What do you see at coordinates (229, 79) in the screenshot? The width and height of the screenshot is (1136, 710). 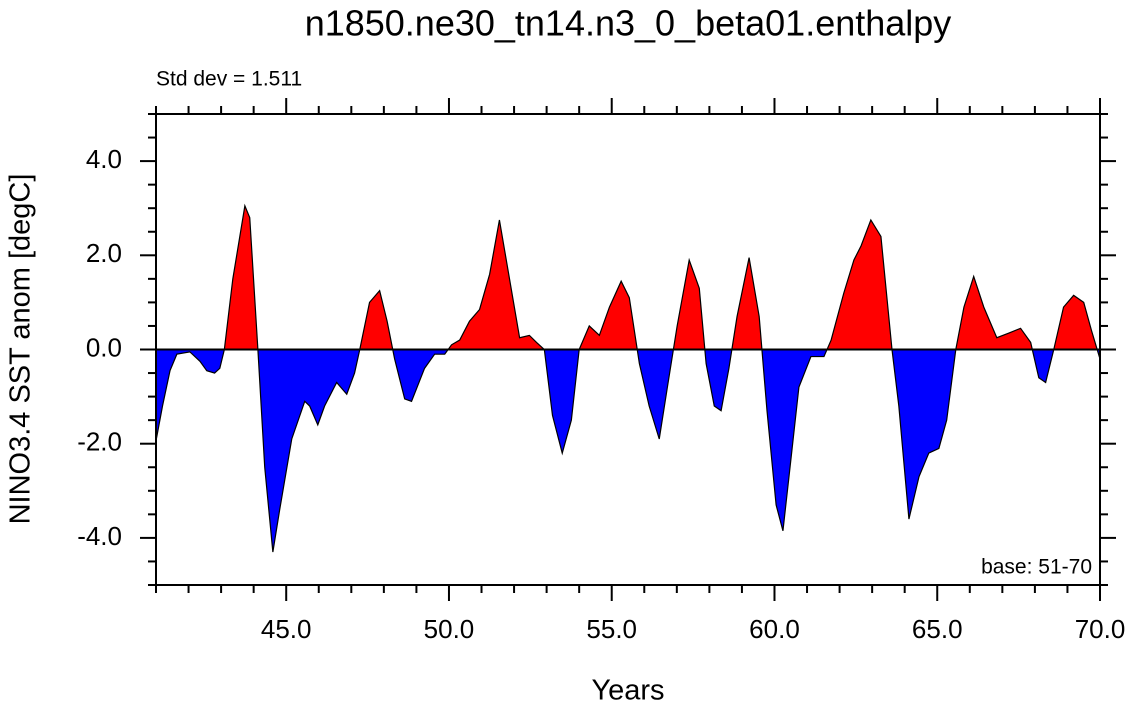 I see `subtitle: Std dev = 1.511` at bounding box center [229, 79].